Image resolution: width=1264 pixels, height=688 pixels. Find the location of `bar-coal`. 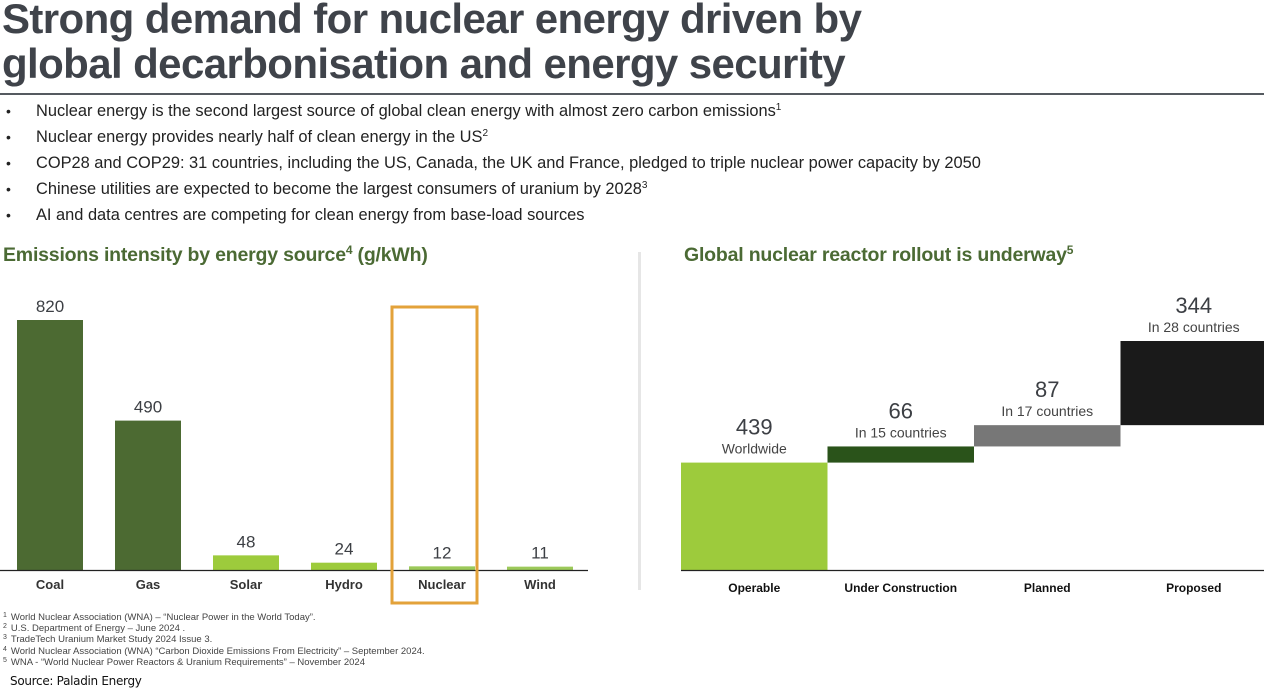

bar-coal is located at coordinates (50, 445).